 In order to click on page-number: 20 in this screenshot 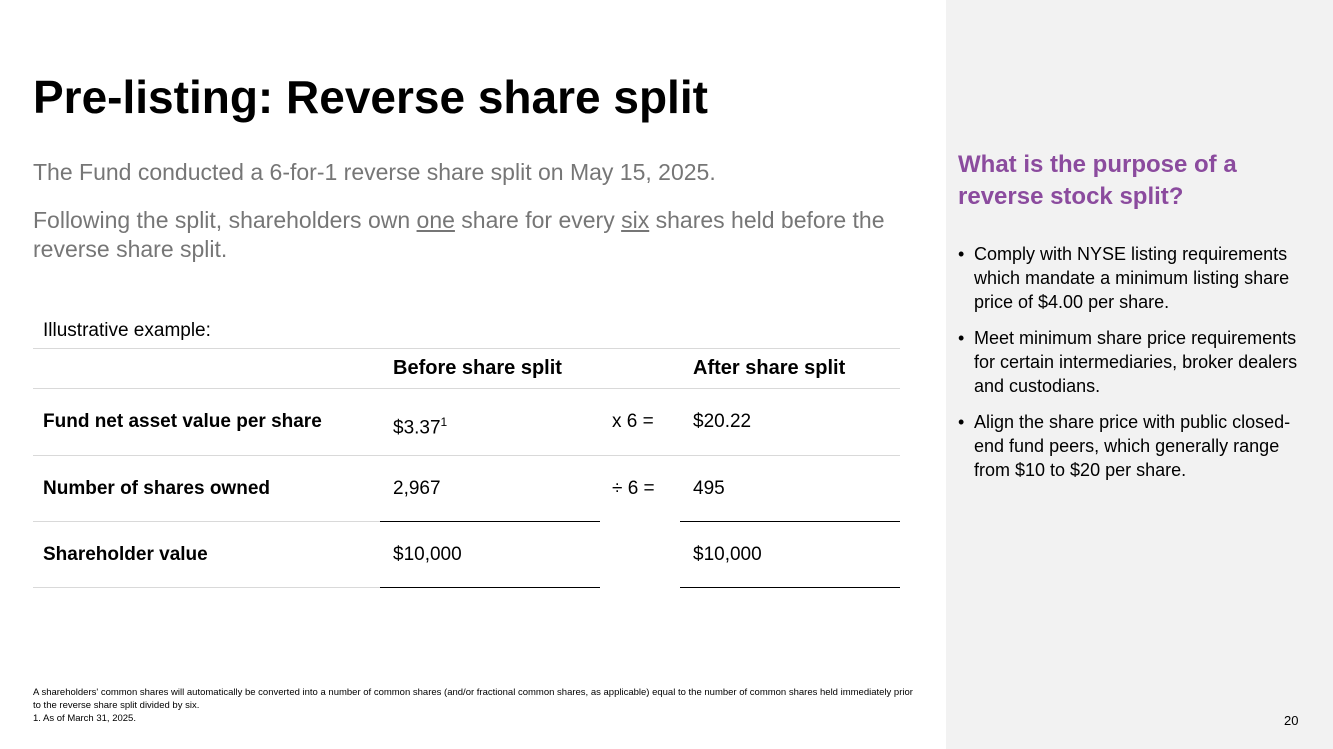, I will do `click(1291, 720)`.